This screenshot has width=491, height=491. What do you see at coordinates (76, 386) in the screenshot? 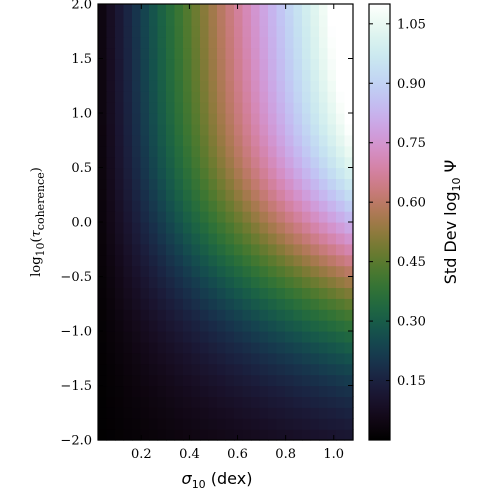
I see `y-tick-label: −1.5` at bounding box center [76, 386].